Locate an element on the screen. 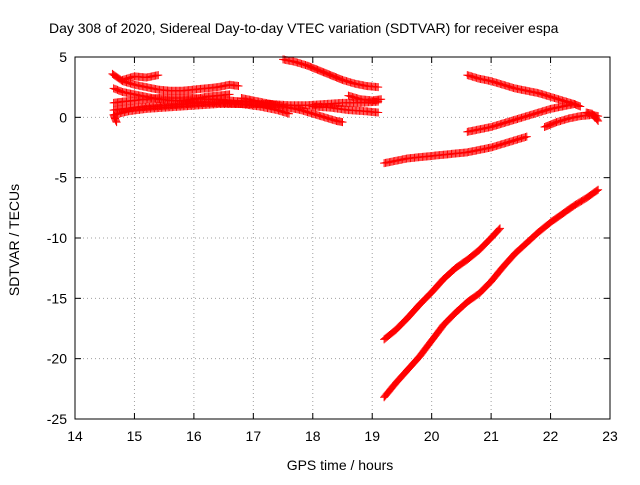  y-tick-label: -25 is located at coordinates (57, 419).